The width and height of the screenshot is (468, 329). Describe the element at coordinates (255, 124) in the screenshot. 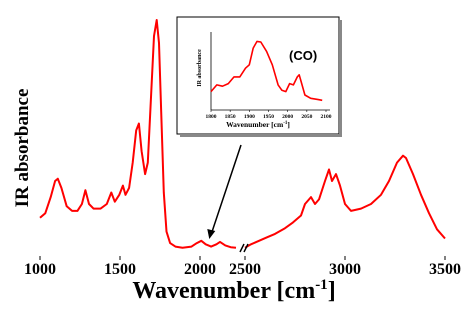

I see `inset-x-axis-title-main: Wavenumber [cm` at that location.